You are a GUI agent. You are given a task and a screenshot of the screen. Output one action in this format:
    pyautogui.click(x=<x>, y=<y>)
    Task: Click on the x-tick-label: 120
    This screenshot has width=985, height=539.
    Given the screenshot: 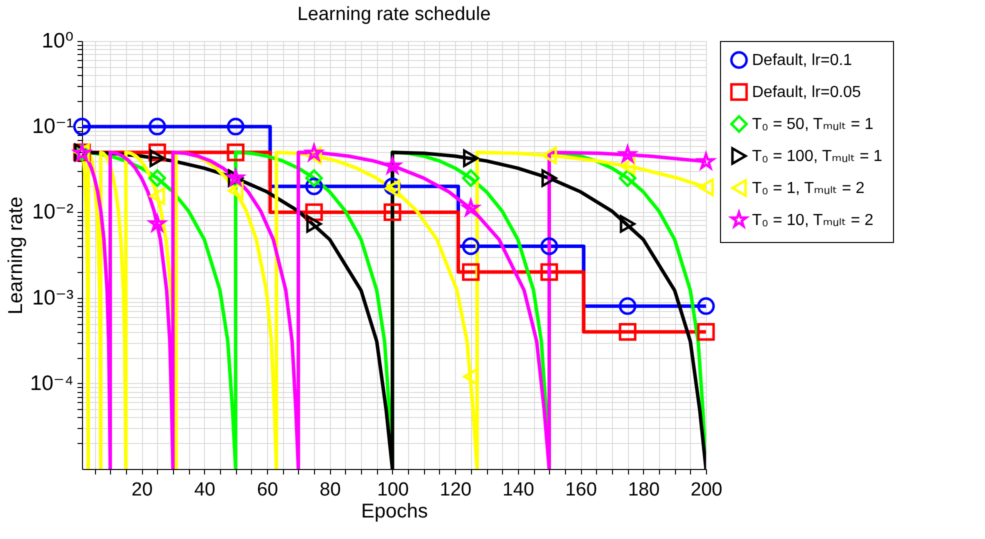 What is the action you would take?
    pyautogui.click(x=456, y=490)
    